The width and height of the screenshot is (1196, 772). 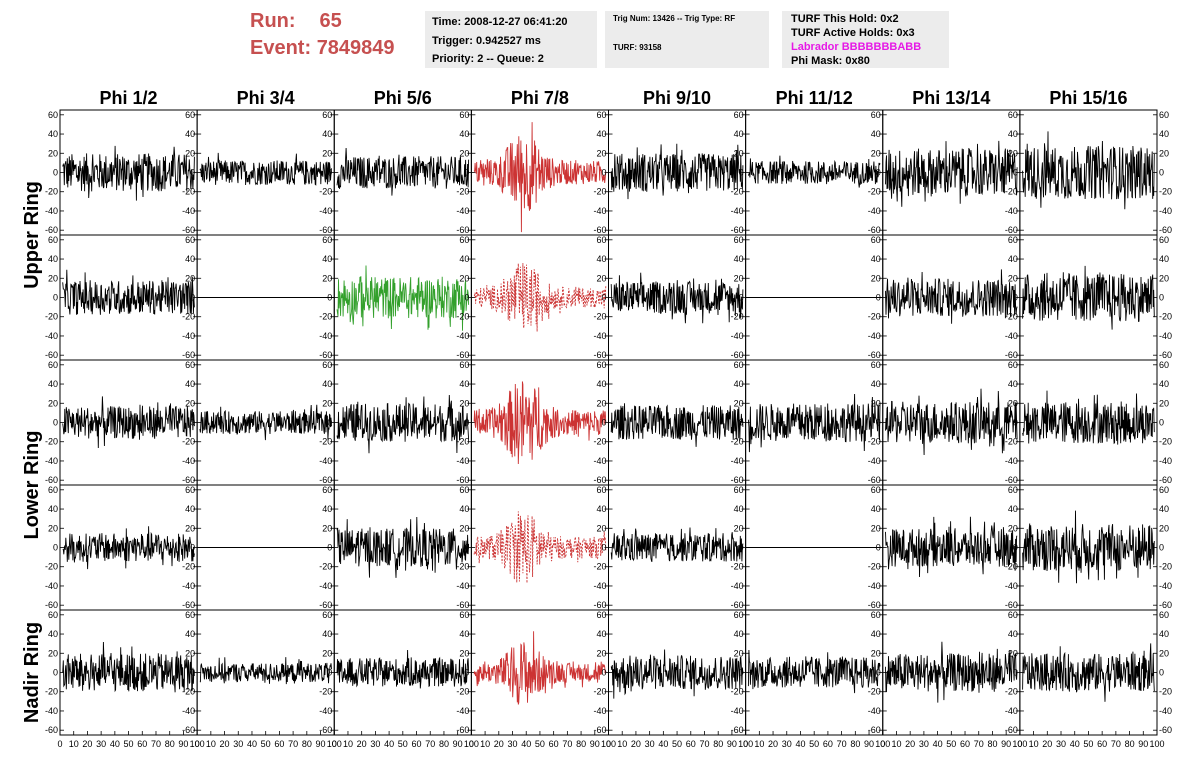 I want to click on panel-frame, so click(x=814, y=422).